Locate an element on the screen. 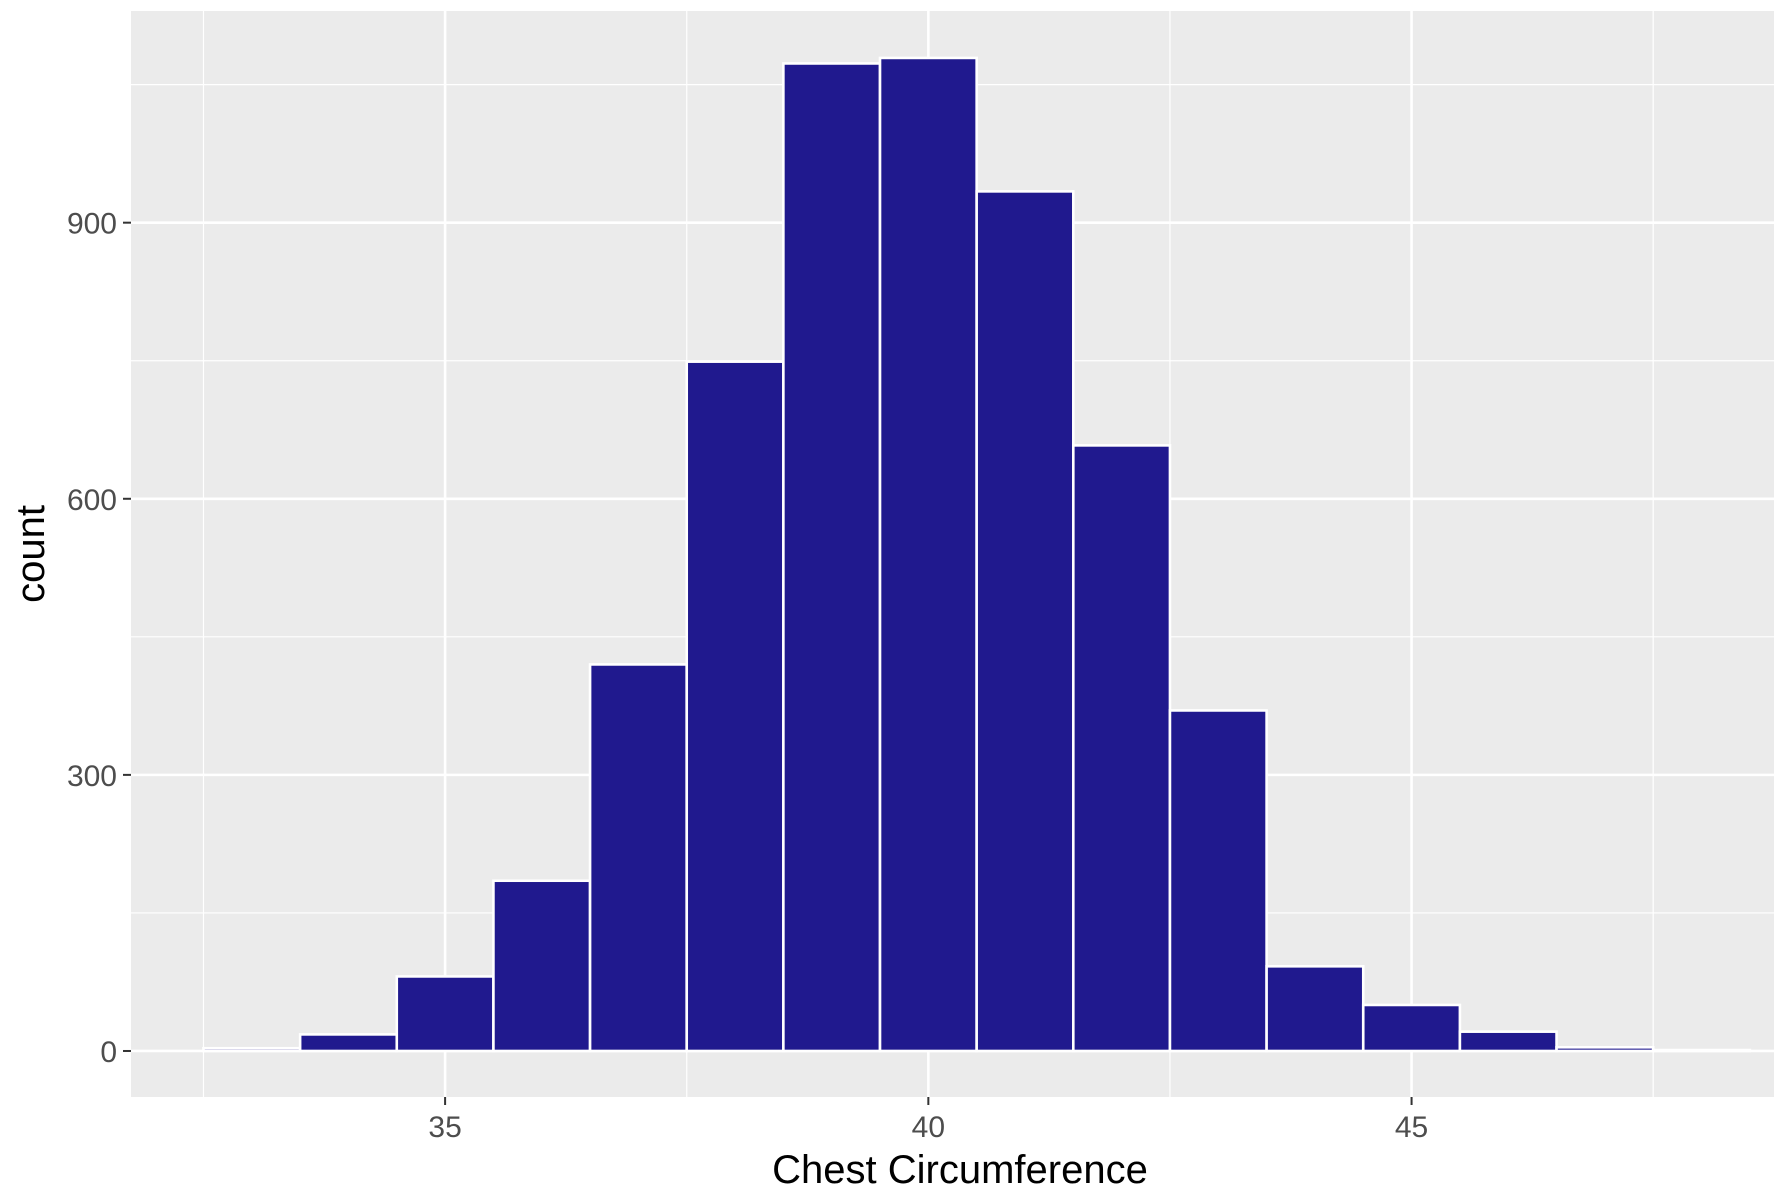 The height and width of the screenshot is (1198, 1774). x-tick-label: 40 is located at coordinates (928, 1127).